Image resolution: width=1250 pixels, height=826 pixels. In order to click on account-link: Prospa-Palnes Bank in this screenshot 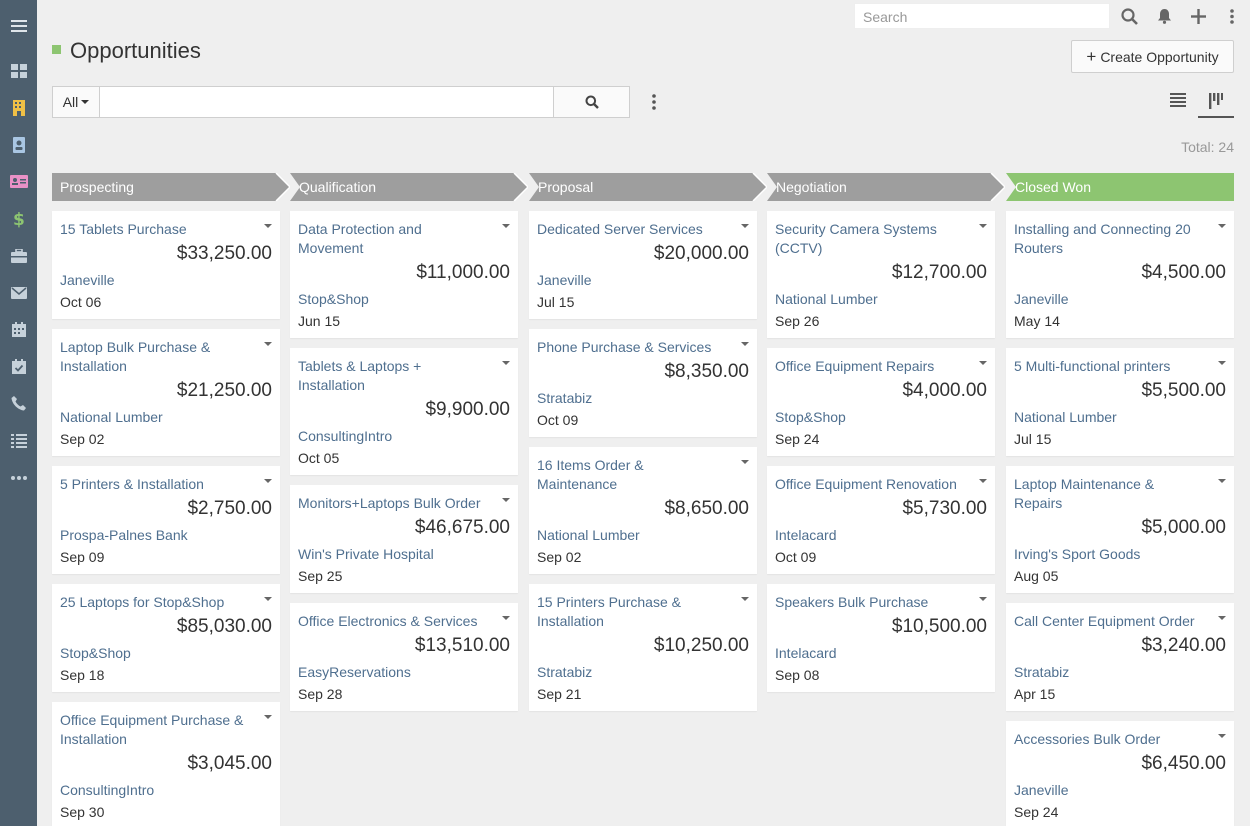, I will do `click(124, 535)`.